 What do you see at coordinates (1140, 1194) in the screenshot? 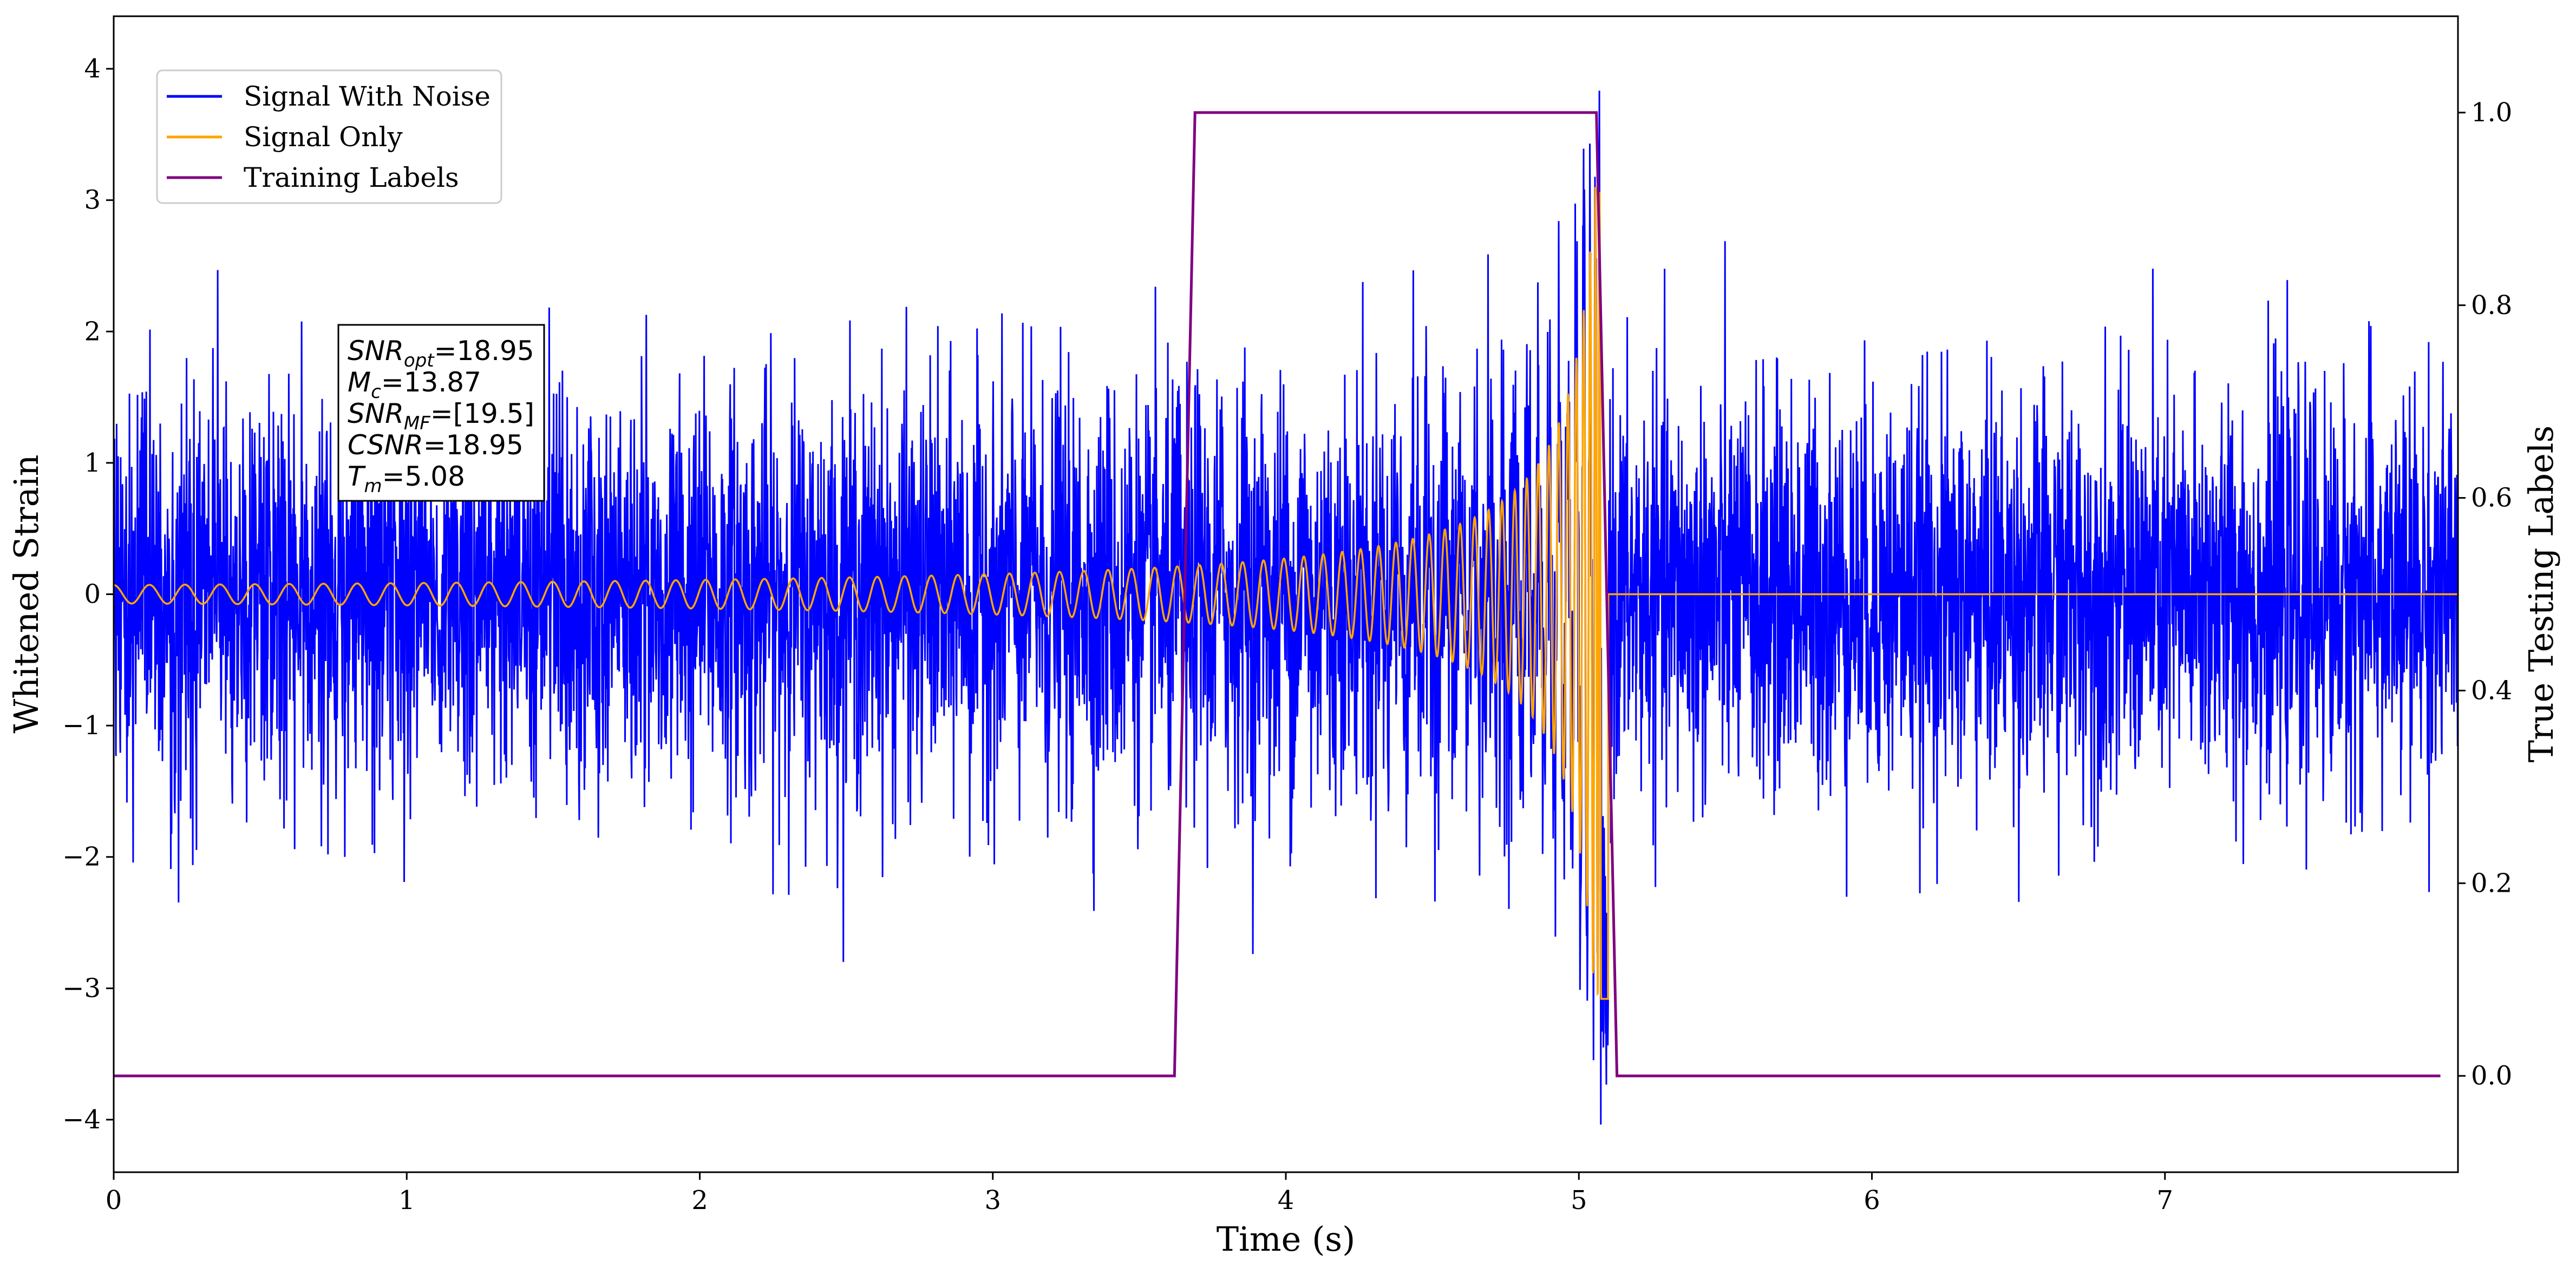
I see `x-axis: 0 1 2 3 4 5 6 7` at bounding box center [1140, 1194].